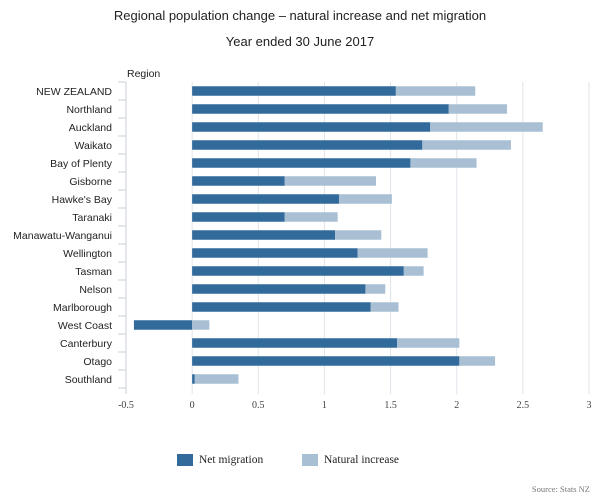 The width and height of the screenshot is (600, 500). Describe the element at coordinates (93, 146) in the screenshot. I see `category-label: Waikato` at that location.